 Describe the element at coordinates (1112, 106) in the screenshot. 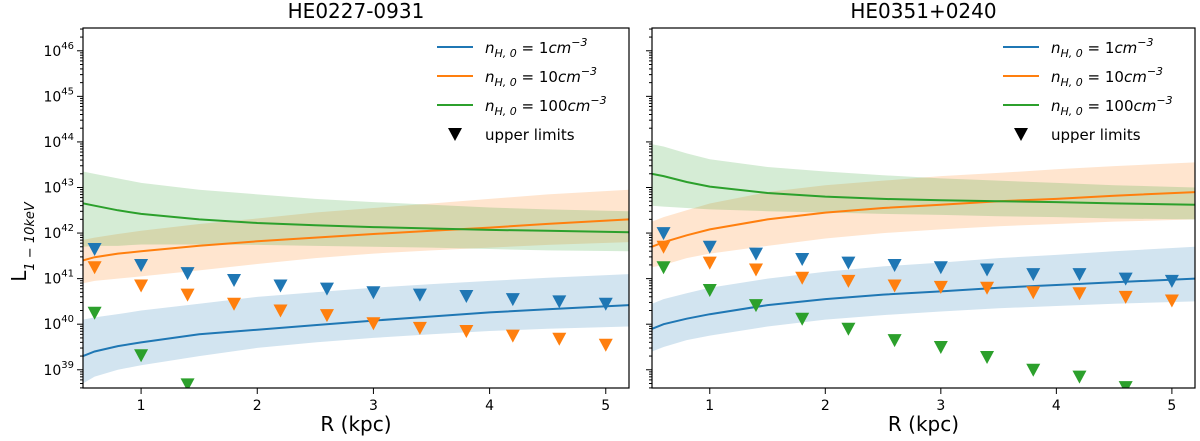

I see `legend-label: nH, 0 = 100cm−3` at that location.